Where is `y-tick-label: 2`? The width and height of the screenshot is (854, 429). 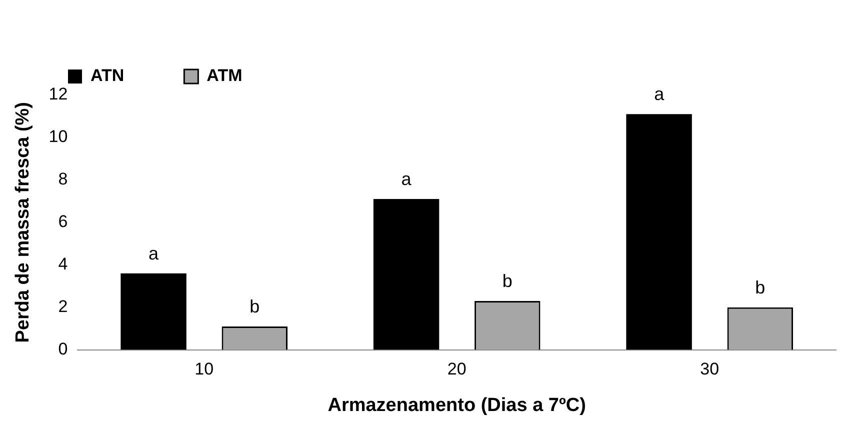 y-tick-label: 2 is located at coordinates (63, 306).